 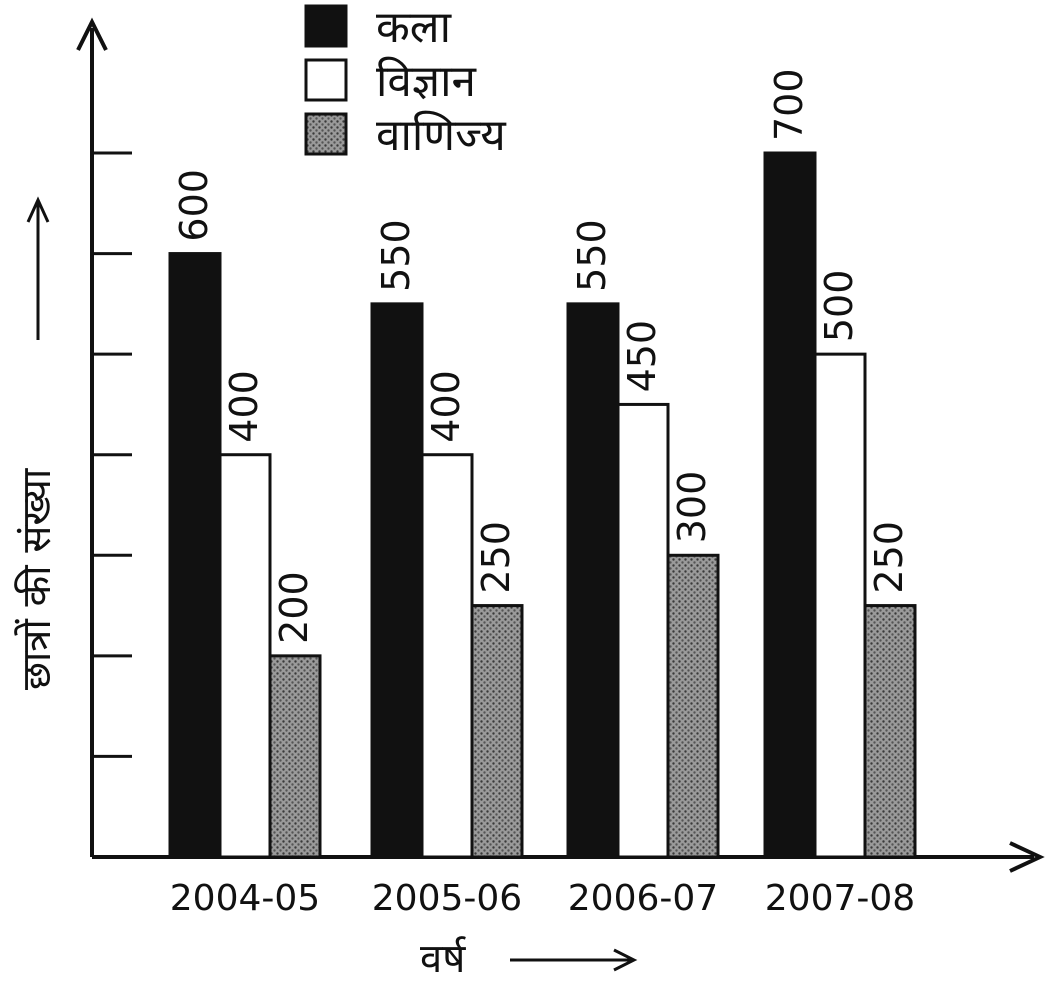 I want to click on legend-label: विज्ञान, so click(x=426, y=81).